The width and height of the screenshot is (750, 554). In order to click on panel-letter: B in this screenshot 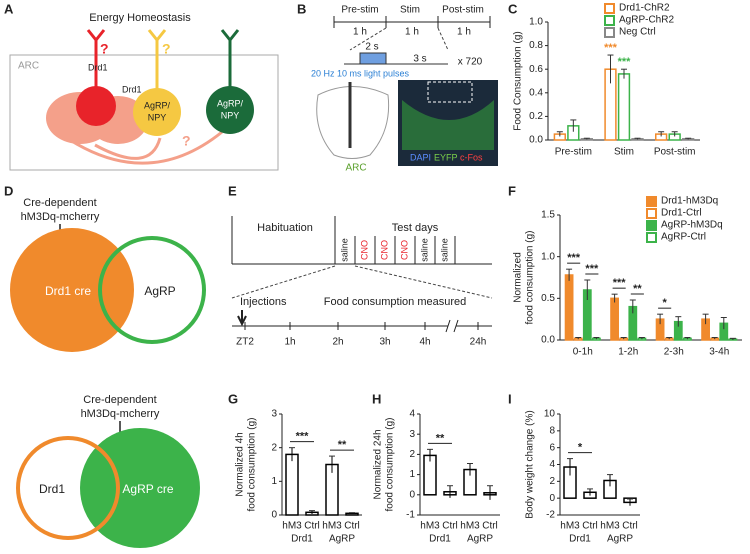, I will do `click(301, 8)`.